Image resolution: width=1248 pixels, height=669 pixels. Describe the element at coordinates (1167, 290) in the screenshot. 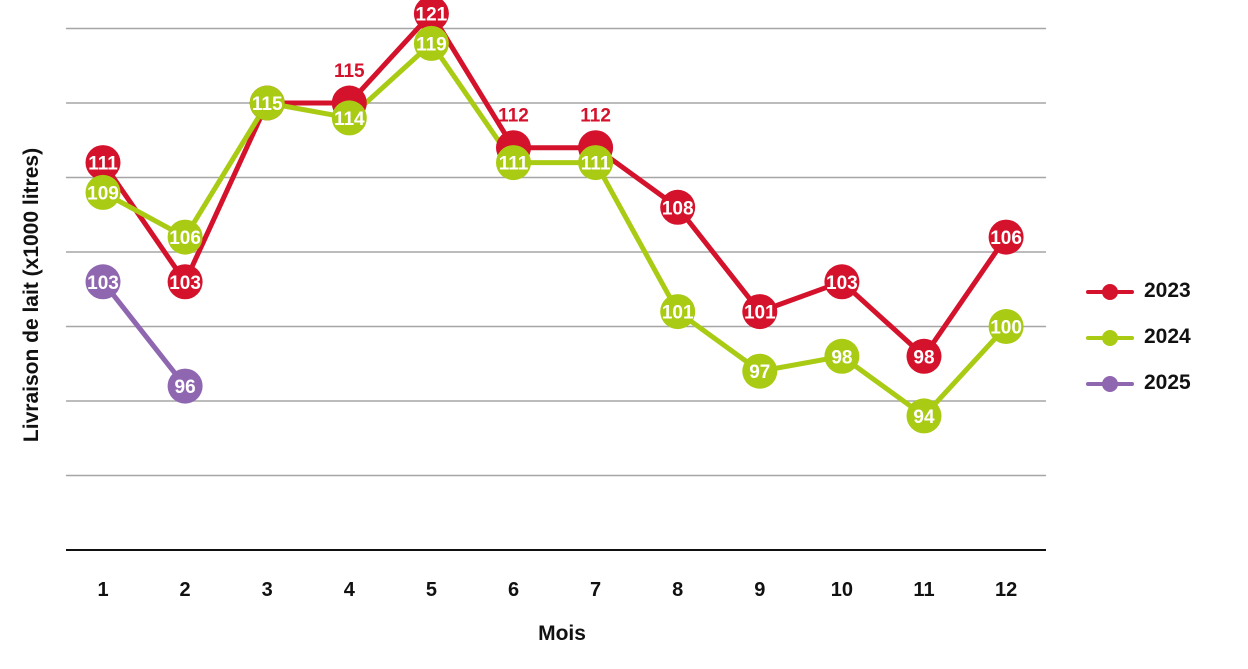

I see `legend-label-2023: 2023` at that location.